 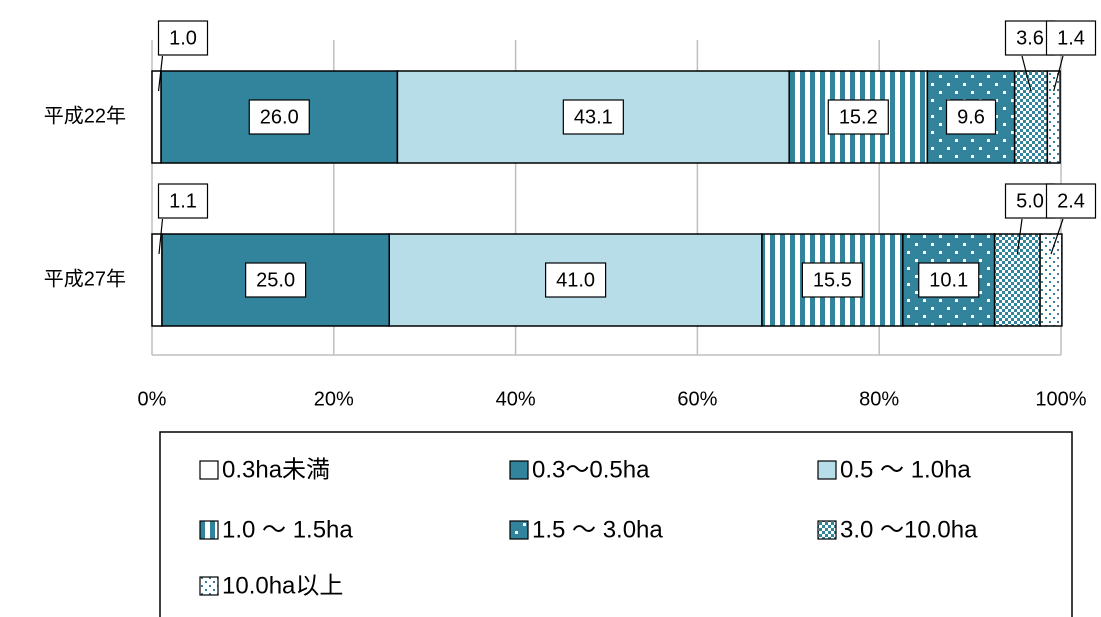 What do you see at coordinates (1030, 38) in the screenshot?
I see `data-label: 3.6` at bounding box center [1030, 38].